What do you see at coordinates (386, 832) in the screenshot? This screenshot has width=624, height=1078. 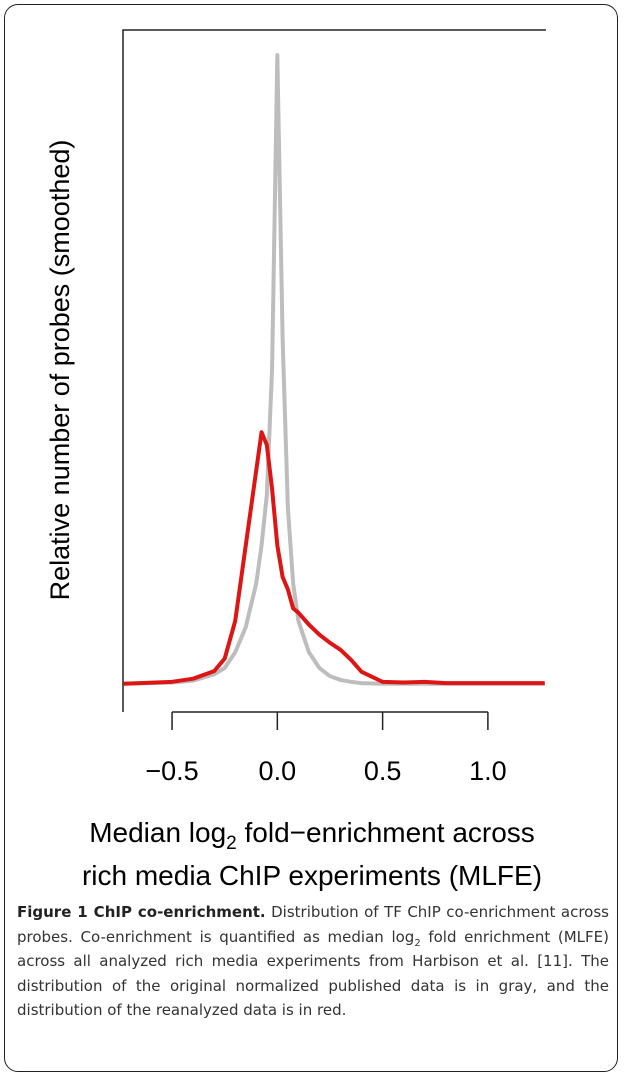 I see `x-axis-label-part: fold−enrichment across` at bounding box center [386, 832].